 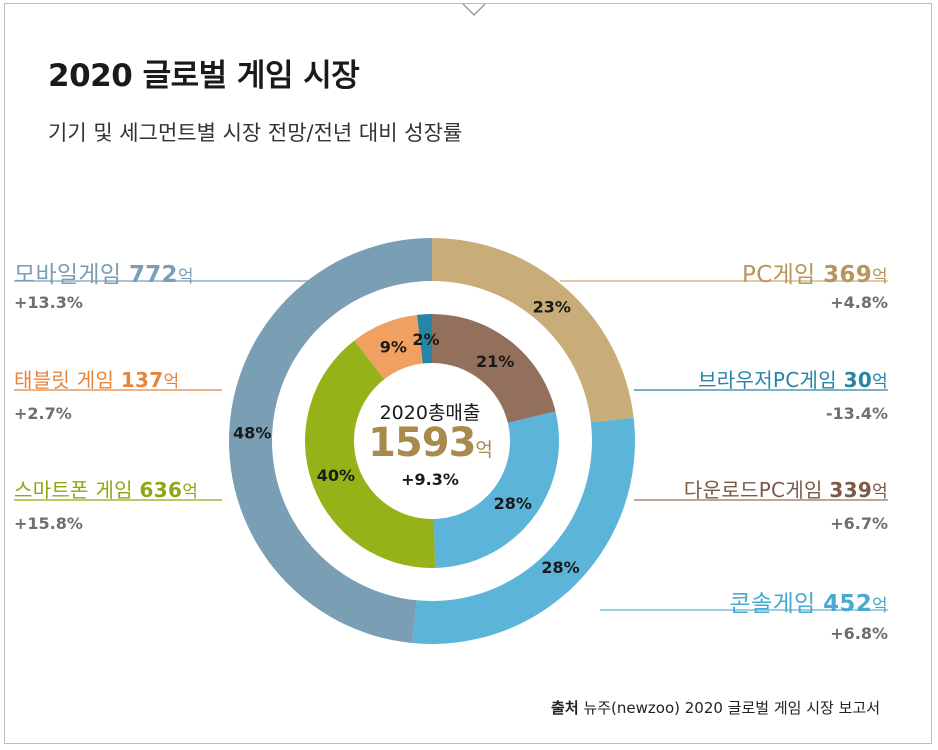 I want to click on outer-slice-mobile, so click(x=330, y=441).